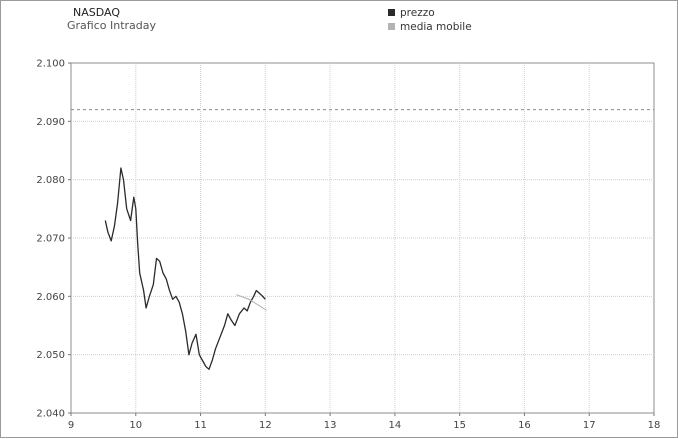 The image size is (678, 439). What do you see at coordinates (364, 422) in the screenshot?
I see `x-axis-ticks: 9 10 11 12 13 14 15 16 17 18` at bounding box center [364, 422].